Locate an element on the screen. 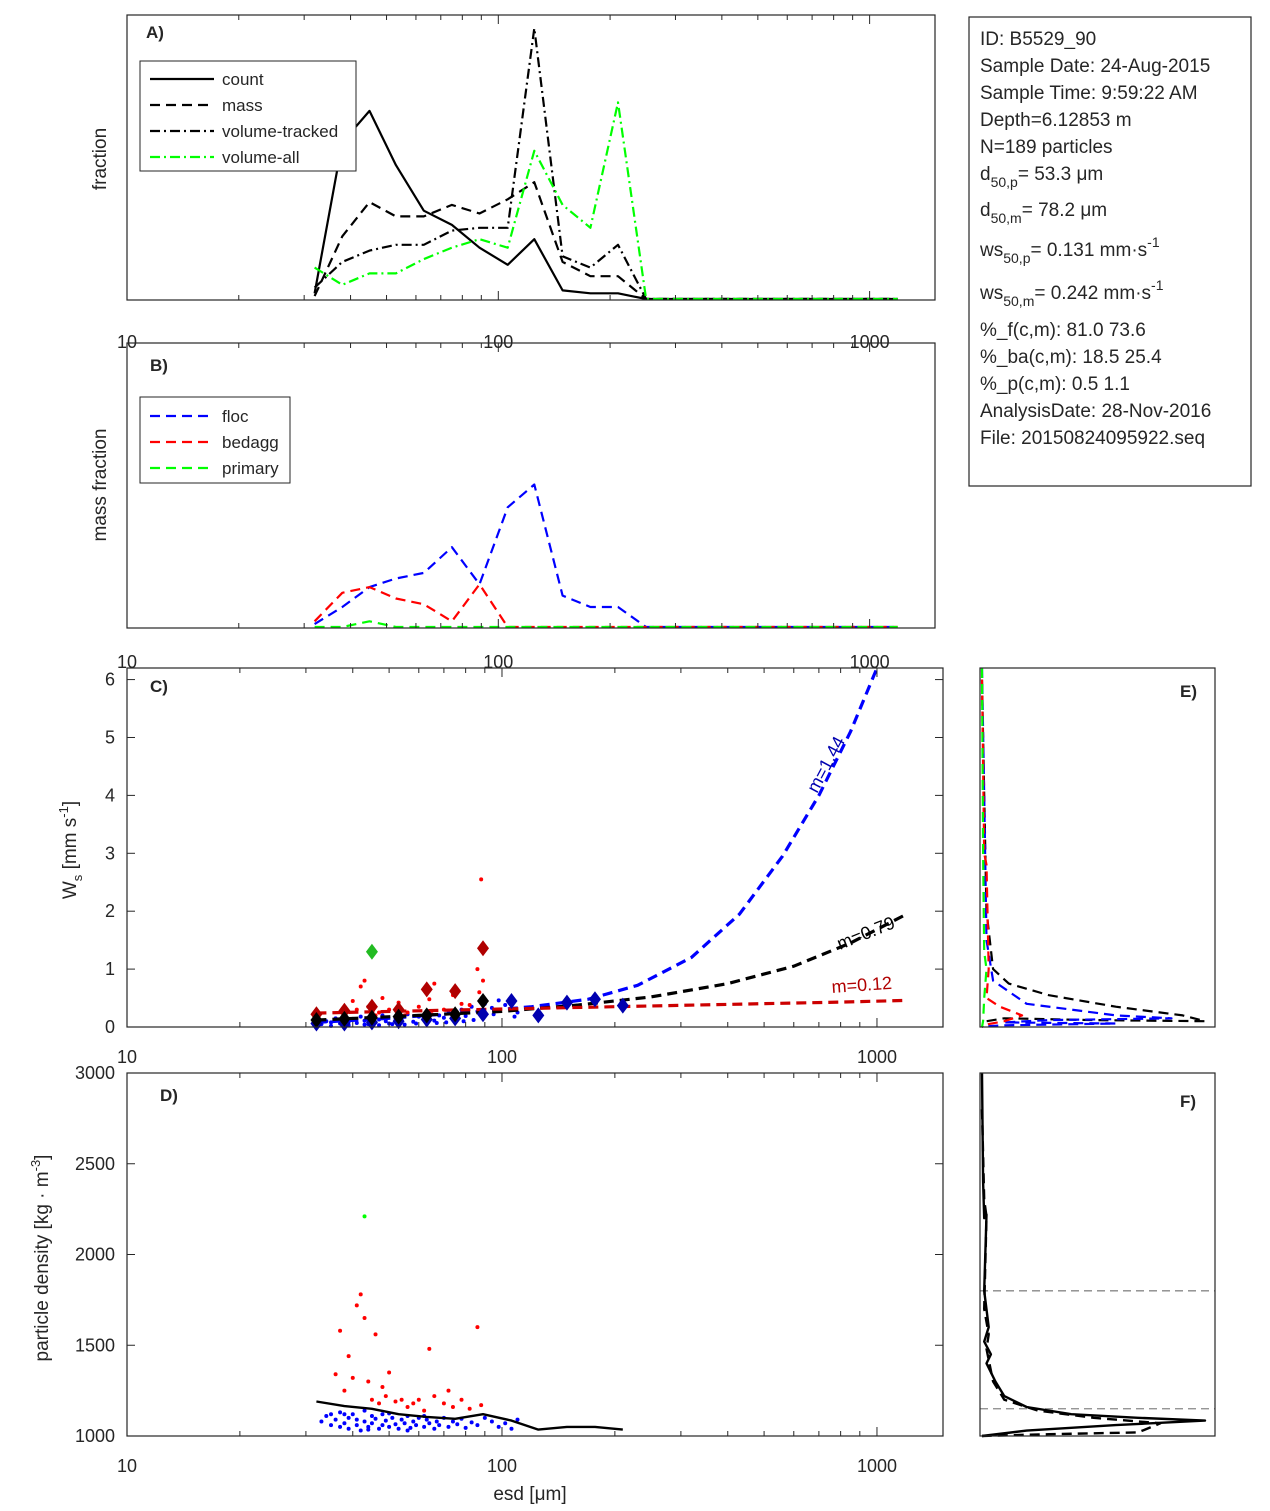  y-tick-label-c: 0 is located at coordinates (110, 1027).